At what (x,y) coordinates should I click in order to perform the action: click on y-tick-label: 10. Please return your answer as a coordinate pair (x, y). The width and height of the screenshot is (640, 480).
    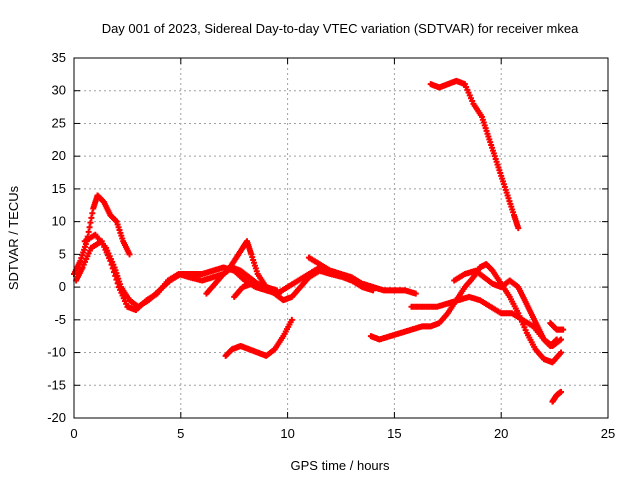
    Looking at the image, I should click on (59, 221).